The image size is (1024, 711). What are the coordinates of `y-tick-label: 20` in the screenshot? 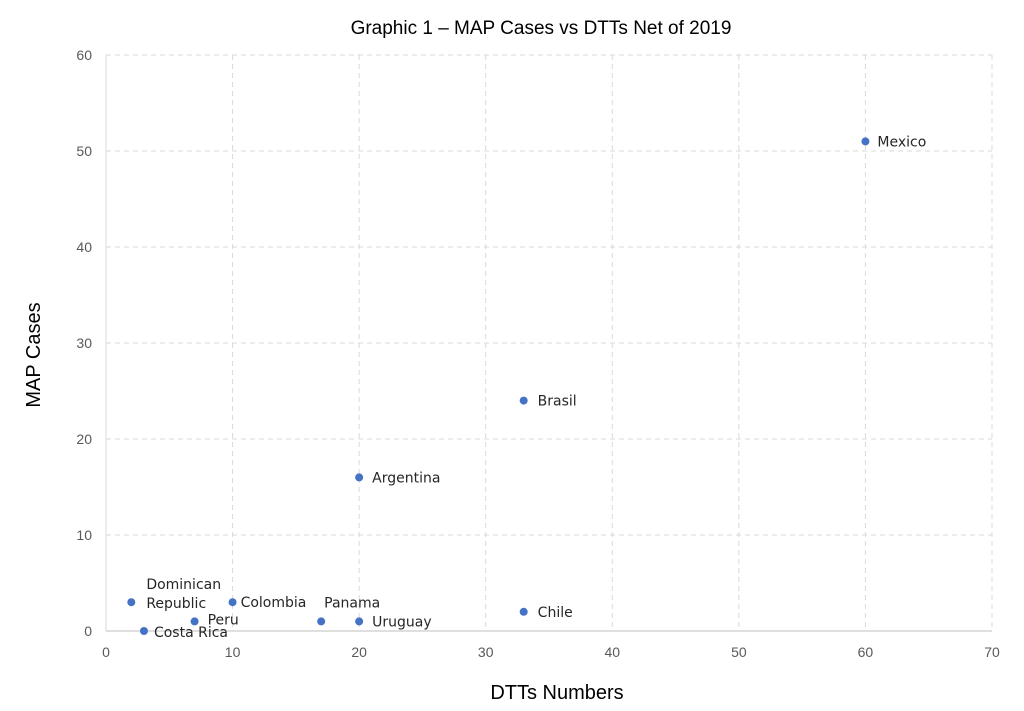 It's located at (84, 439).